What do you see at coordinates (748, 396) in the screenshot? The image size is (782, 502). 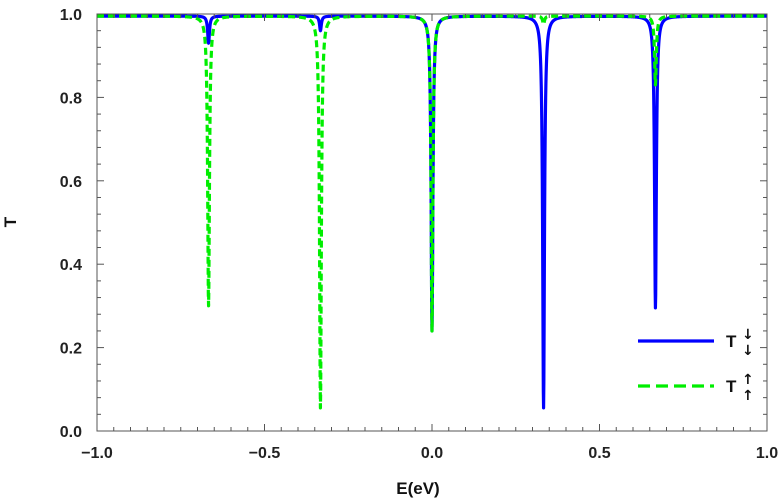 I see `legend-arrow-sub: ↑` at bounding box center [748, 396].